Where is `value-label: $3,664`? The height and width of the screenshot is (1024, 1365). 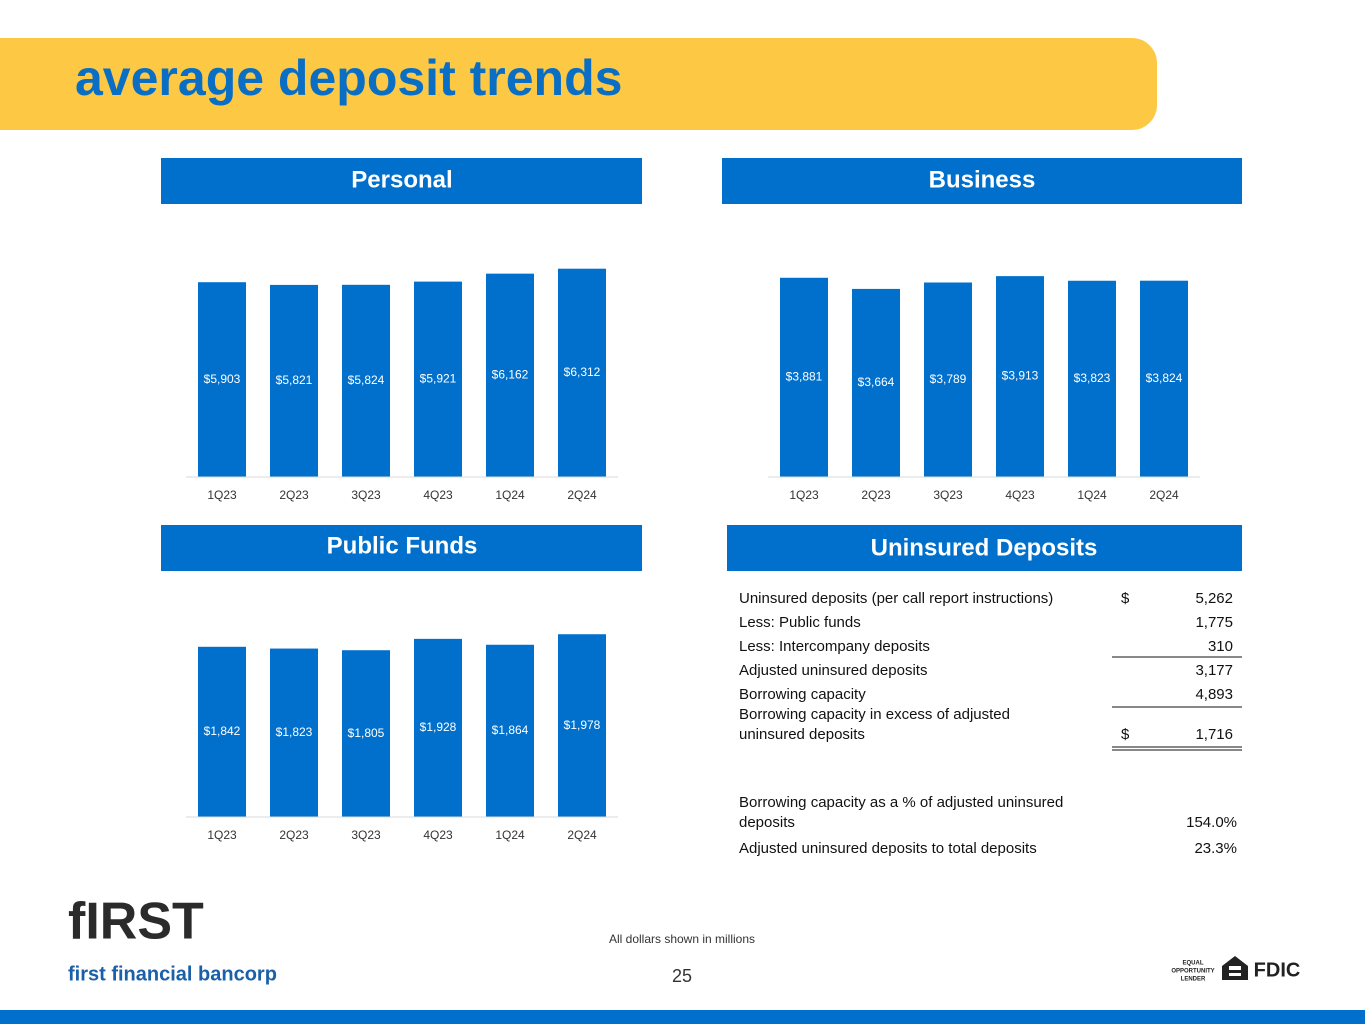
value-label: $3,664 is located at coordinates (876, 382).